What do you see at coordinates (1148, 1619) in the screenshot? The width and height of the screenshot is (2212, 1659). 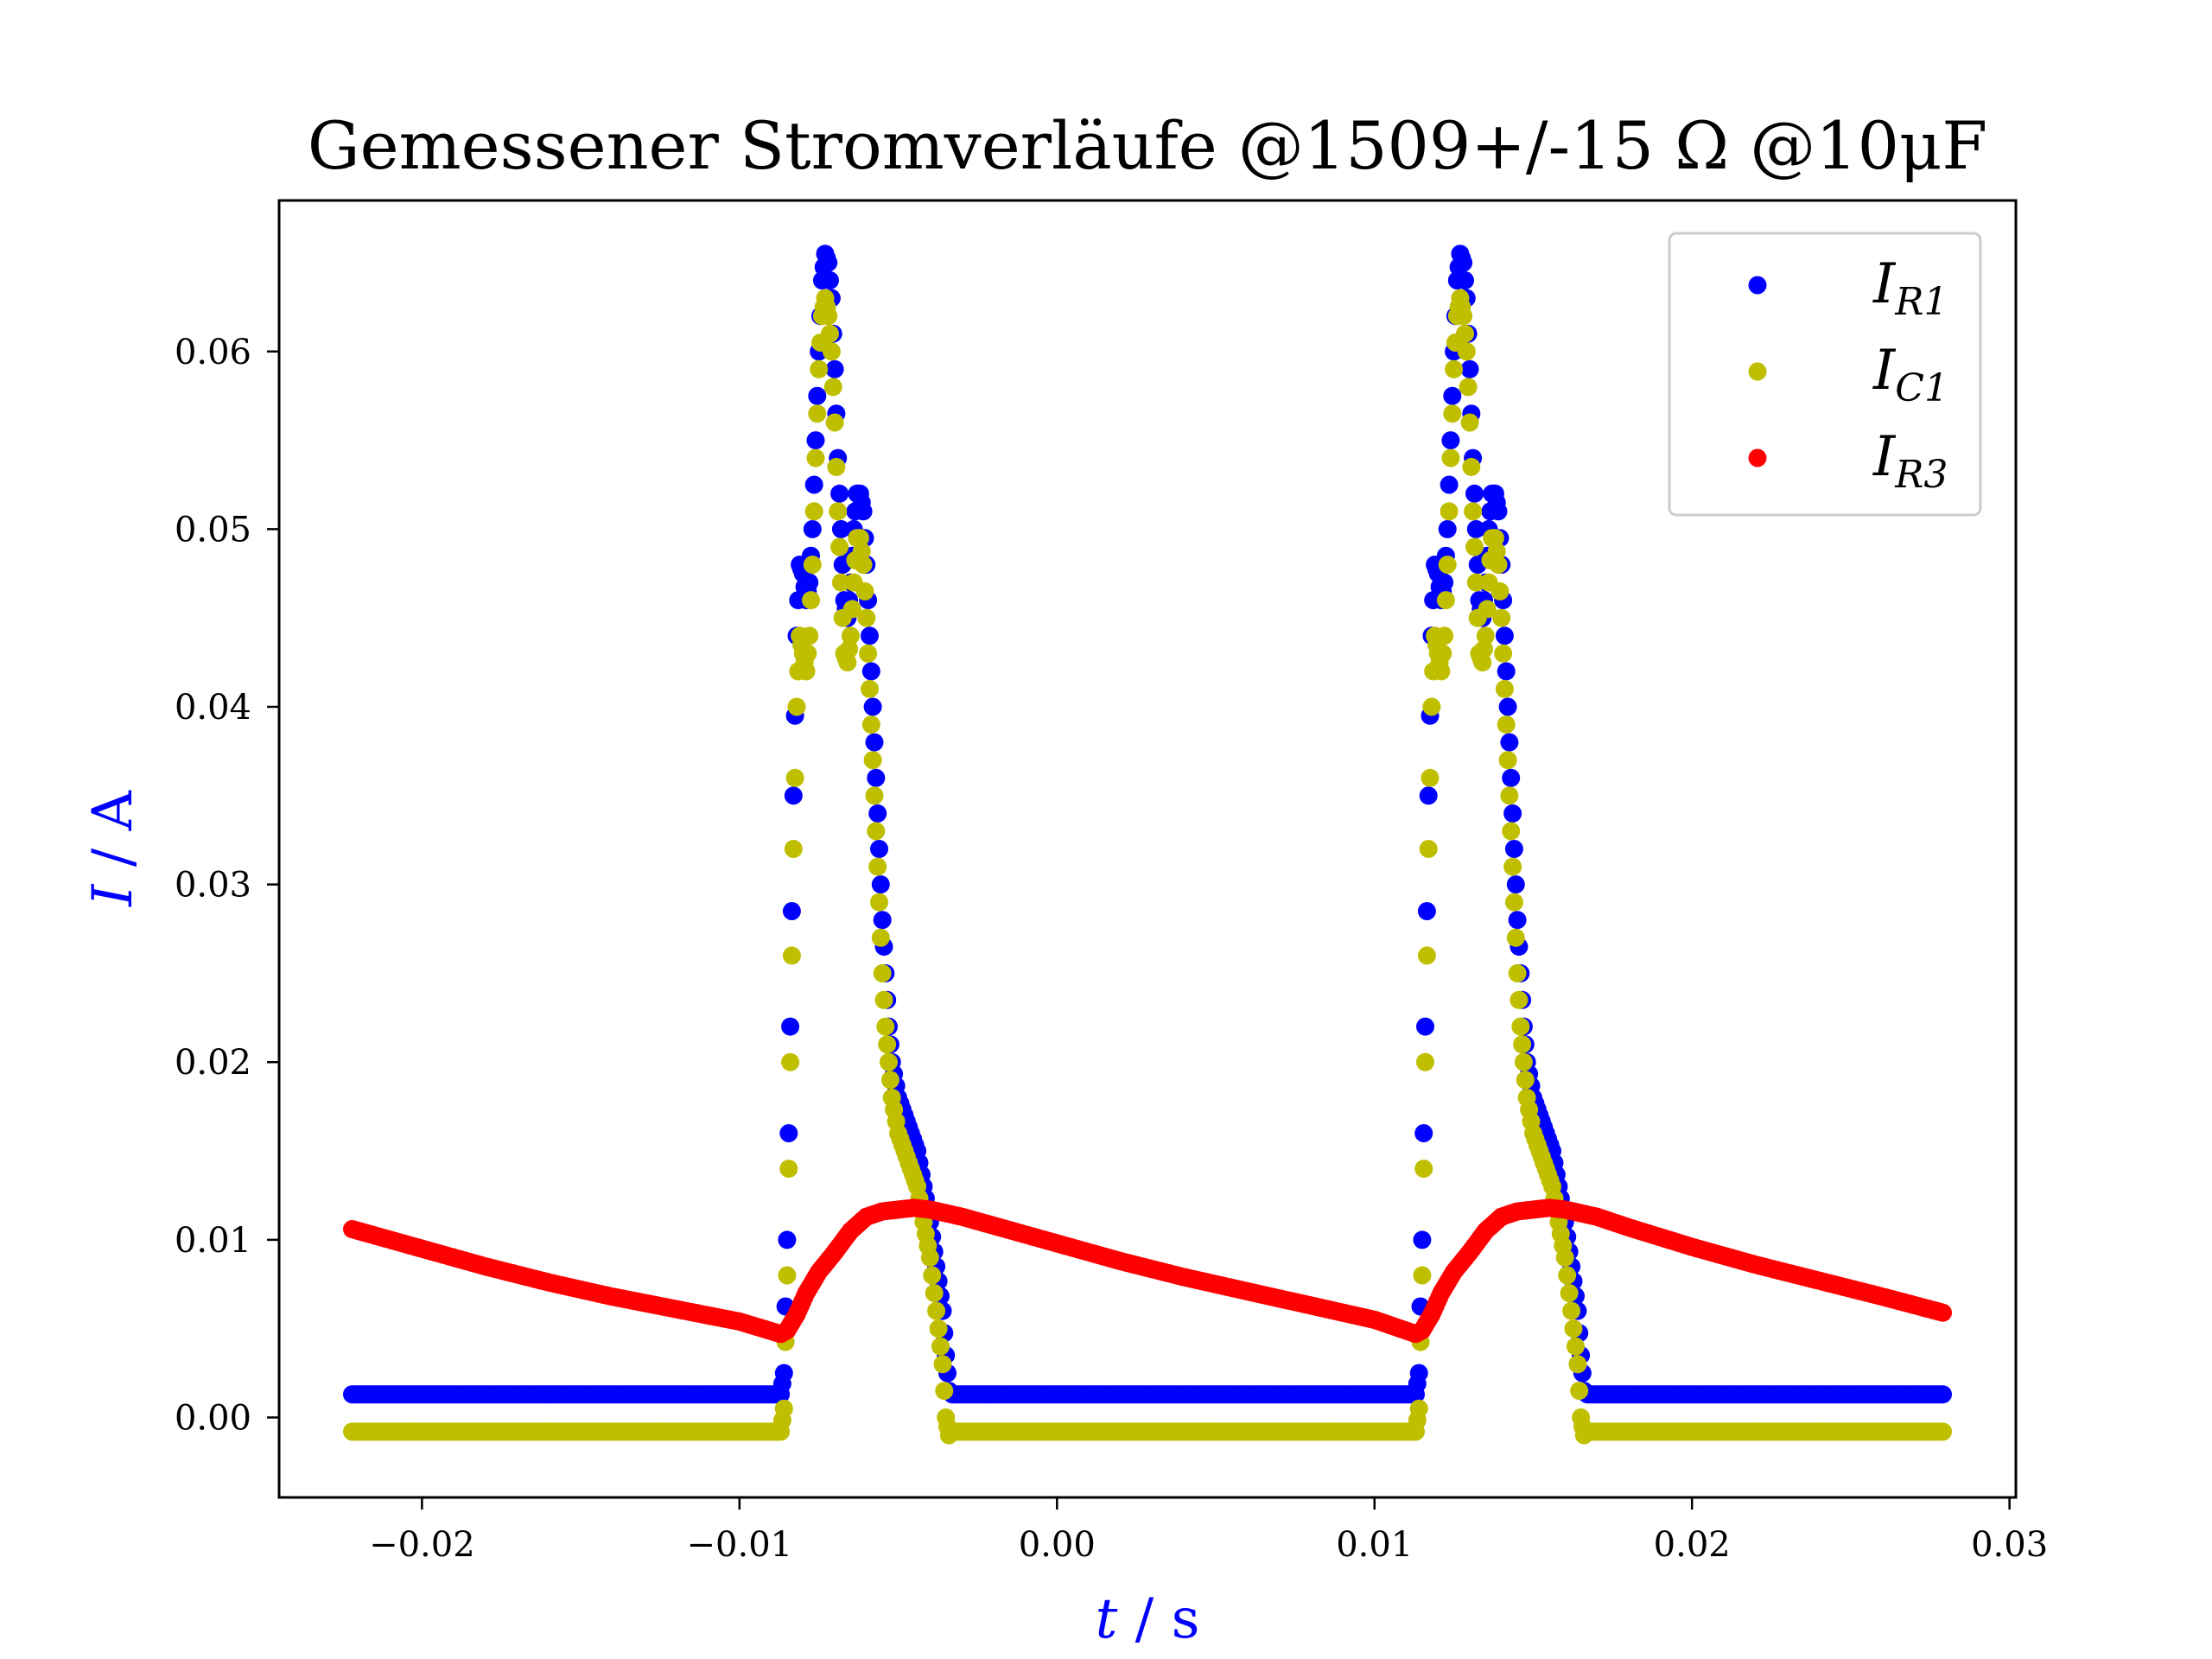 I see `x-axis-label: t / s` at bounding box center [1148, 1619].